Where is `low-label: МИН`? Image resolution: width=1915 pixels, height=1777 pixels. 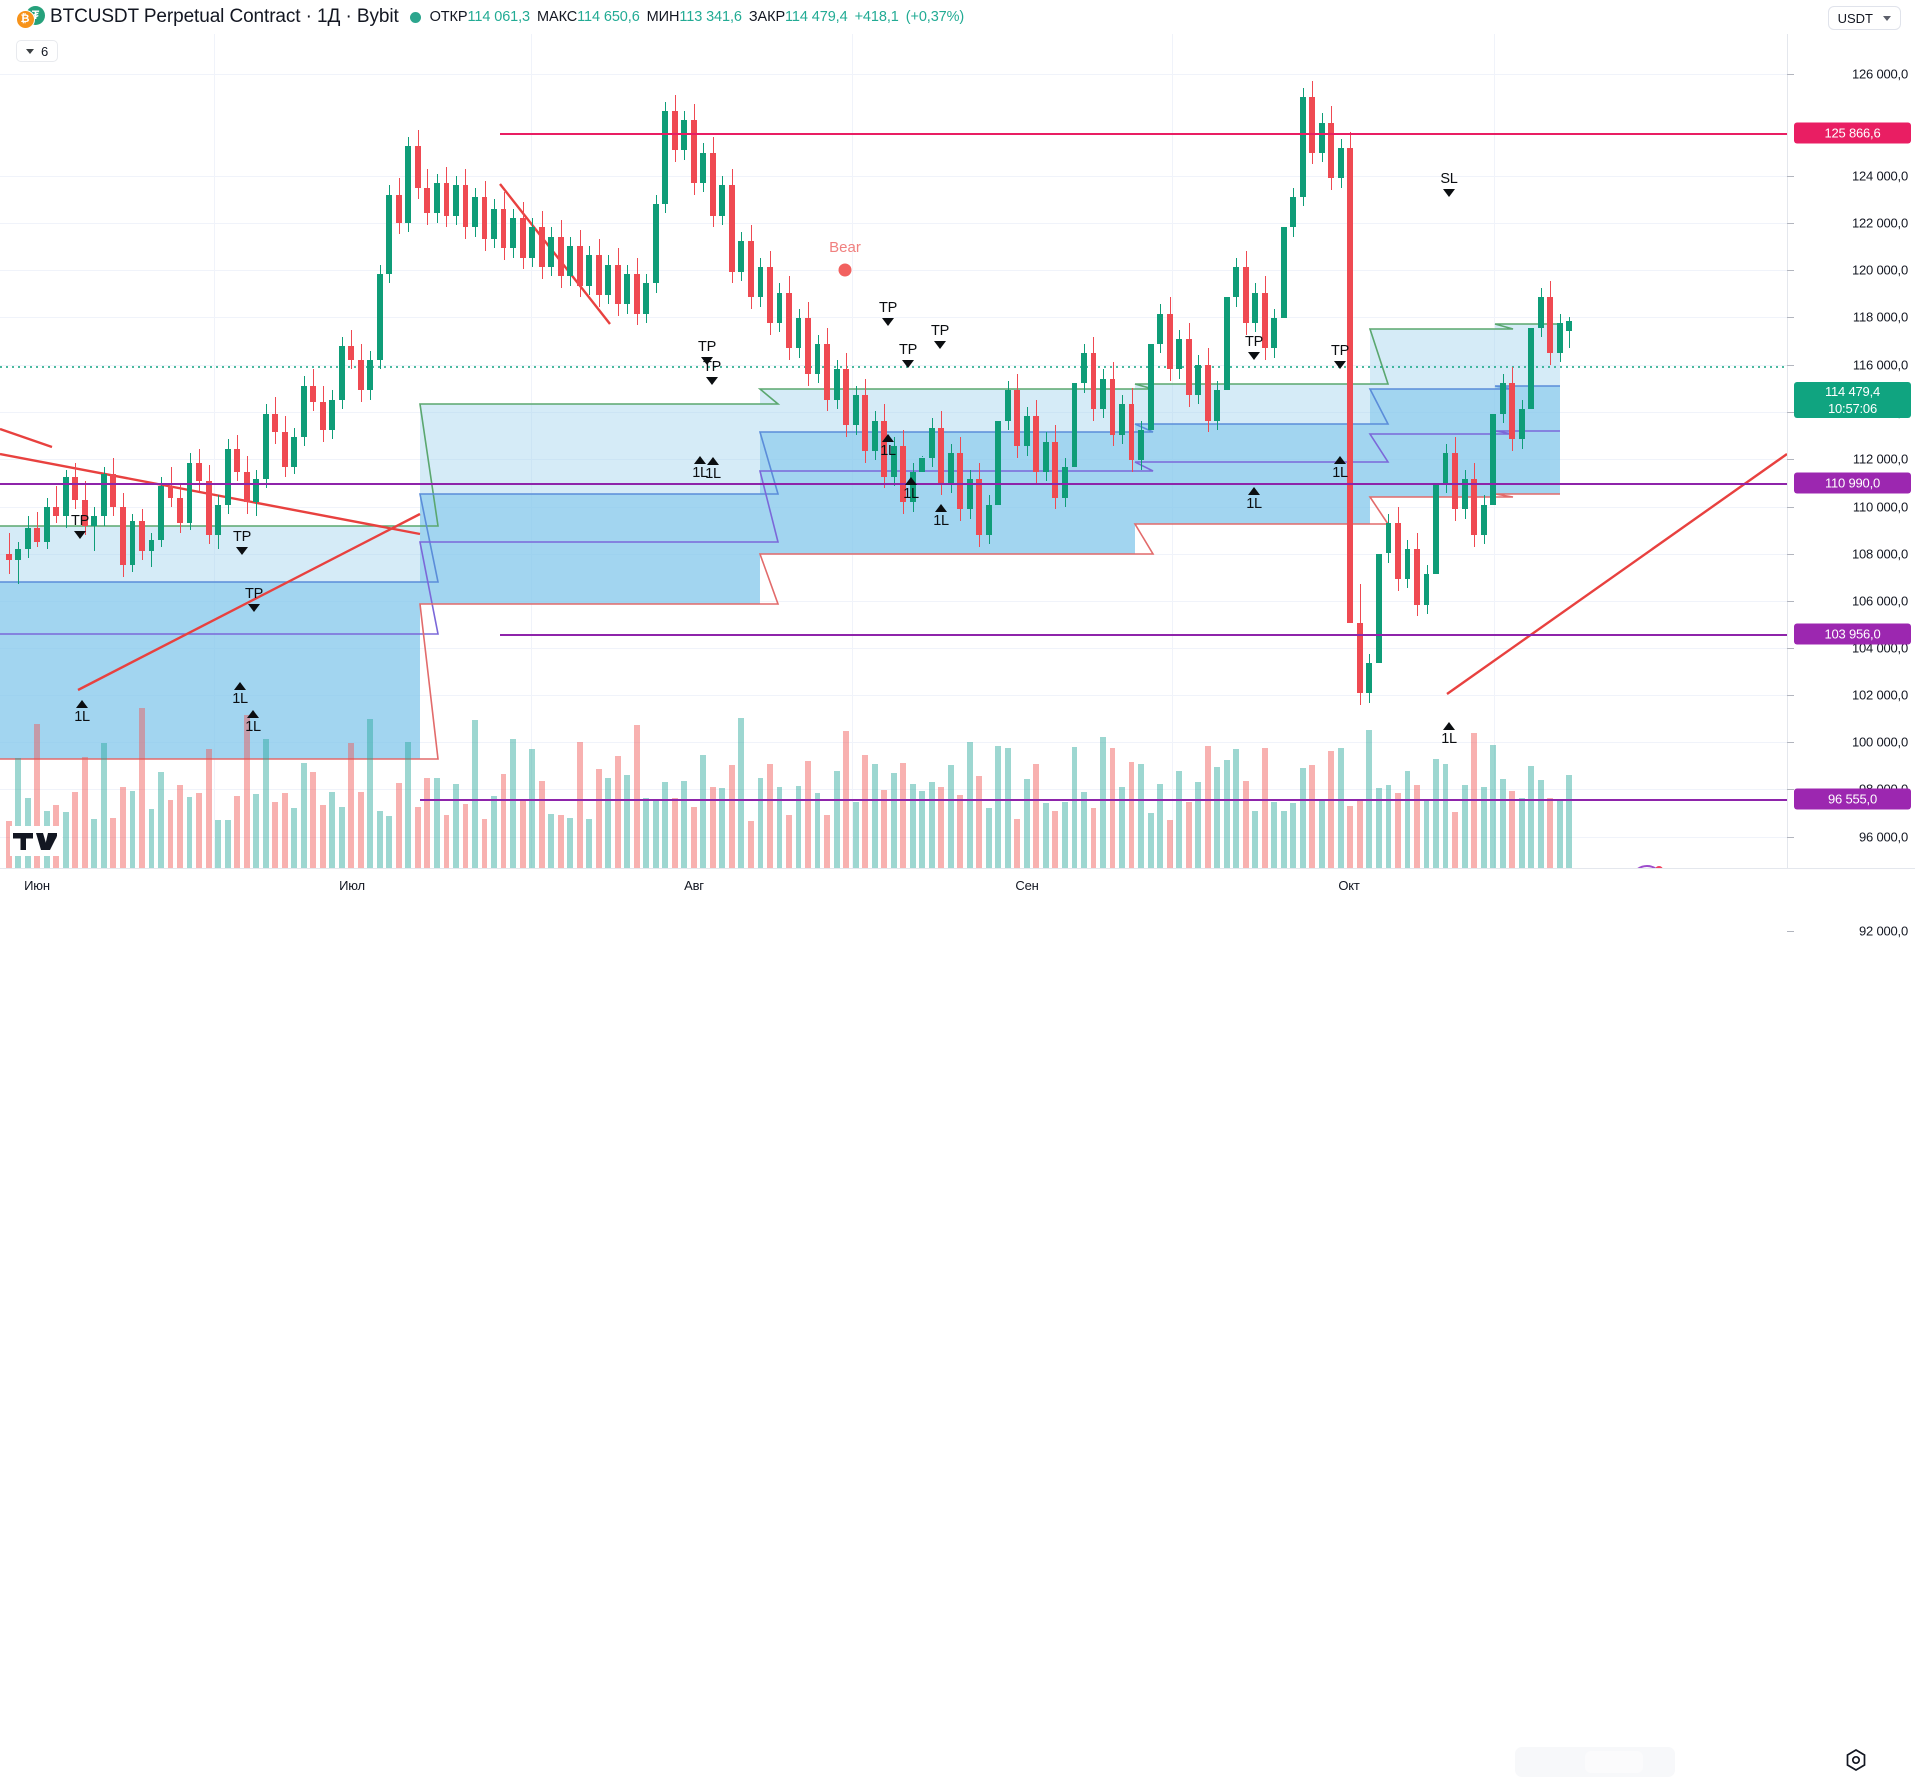 low-label: МИН is located at coordinates (663, 17).